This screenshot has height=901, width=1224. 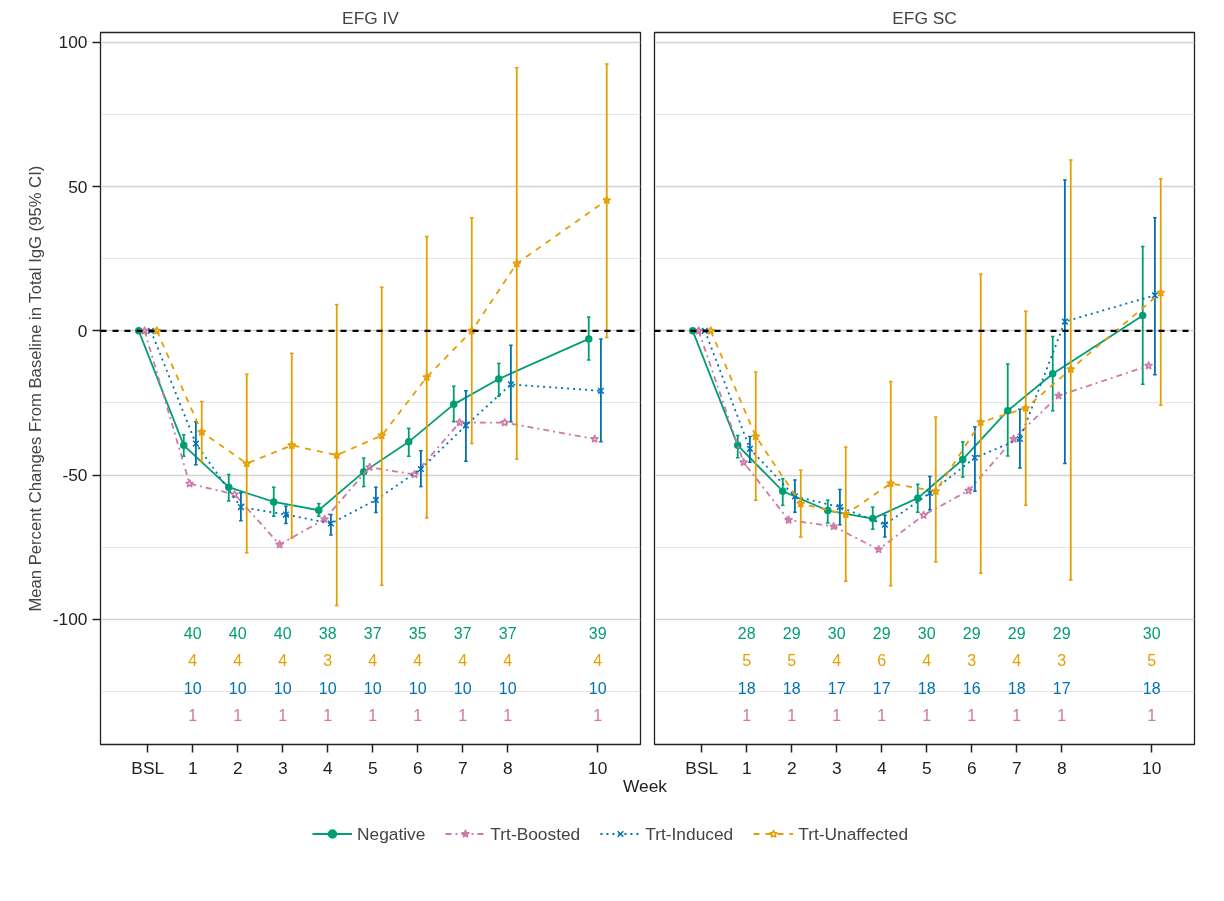 What do you see at coordinates (82, 330) in the screenshot?
I see `y-tick-label: 0` at bounding box center [82, 330].